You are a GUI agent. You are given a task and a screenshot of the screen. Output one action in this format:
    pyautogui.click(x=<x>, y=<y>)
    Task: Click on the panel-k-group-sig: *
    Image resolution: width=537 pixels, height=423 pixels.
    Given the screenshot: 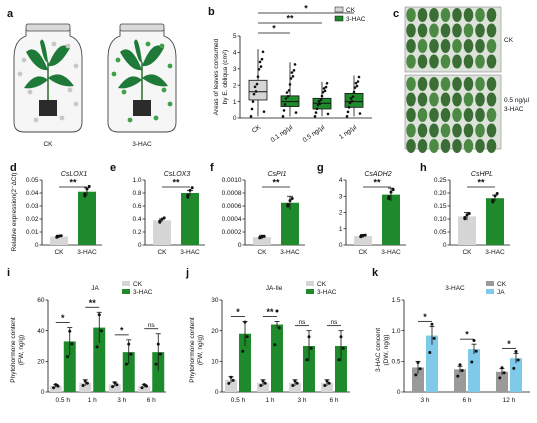 What is the action you would take?
    pyautogui.click(x=425, y=317)
    